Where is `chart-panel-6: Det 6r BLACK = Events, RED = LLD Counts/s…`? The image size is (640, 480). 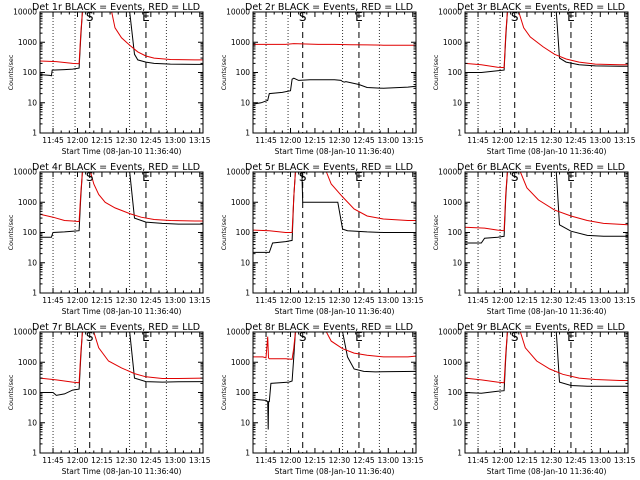
chart-panel-6: Det 6r BLACK = Events, RED = LLD Counts/s… is located at coordinates (534, 239).